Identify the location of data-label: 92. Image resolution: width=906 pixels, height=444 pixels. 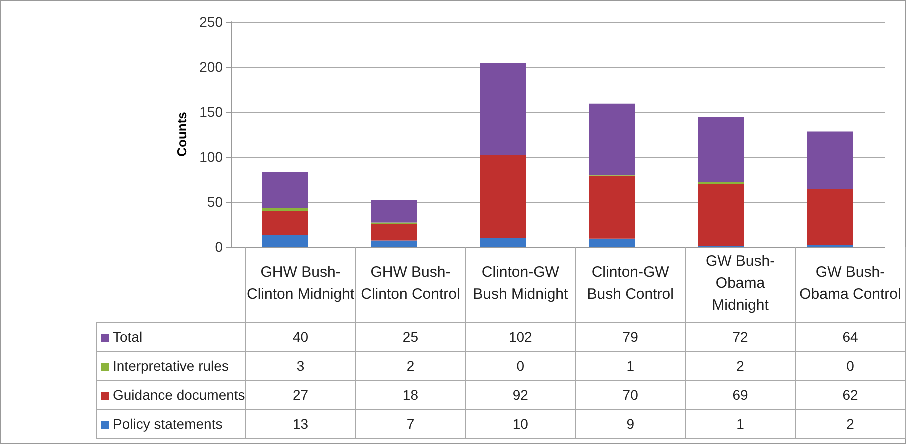
(521, 394).